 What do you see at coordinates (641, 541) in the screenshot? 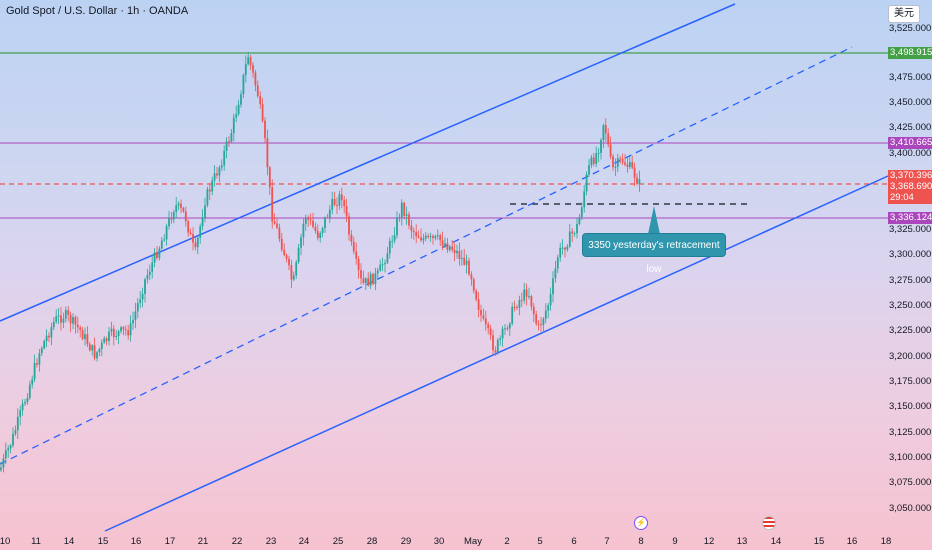
I see `time-tick: 8` at bounding box center [641, 541].